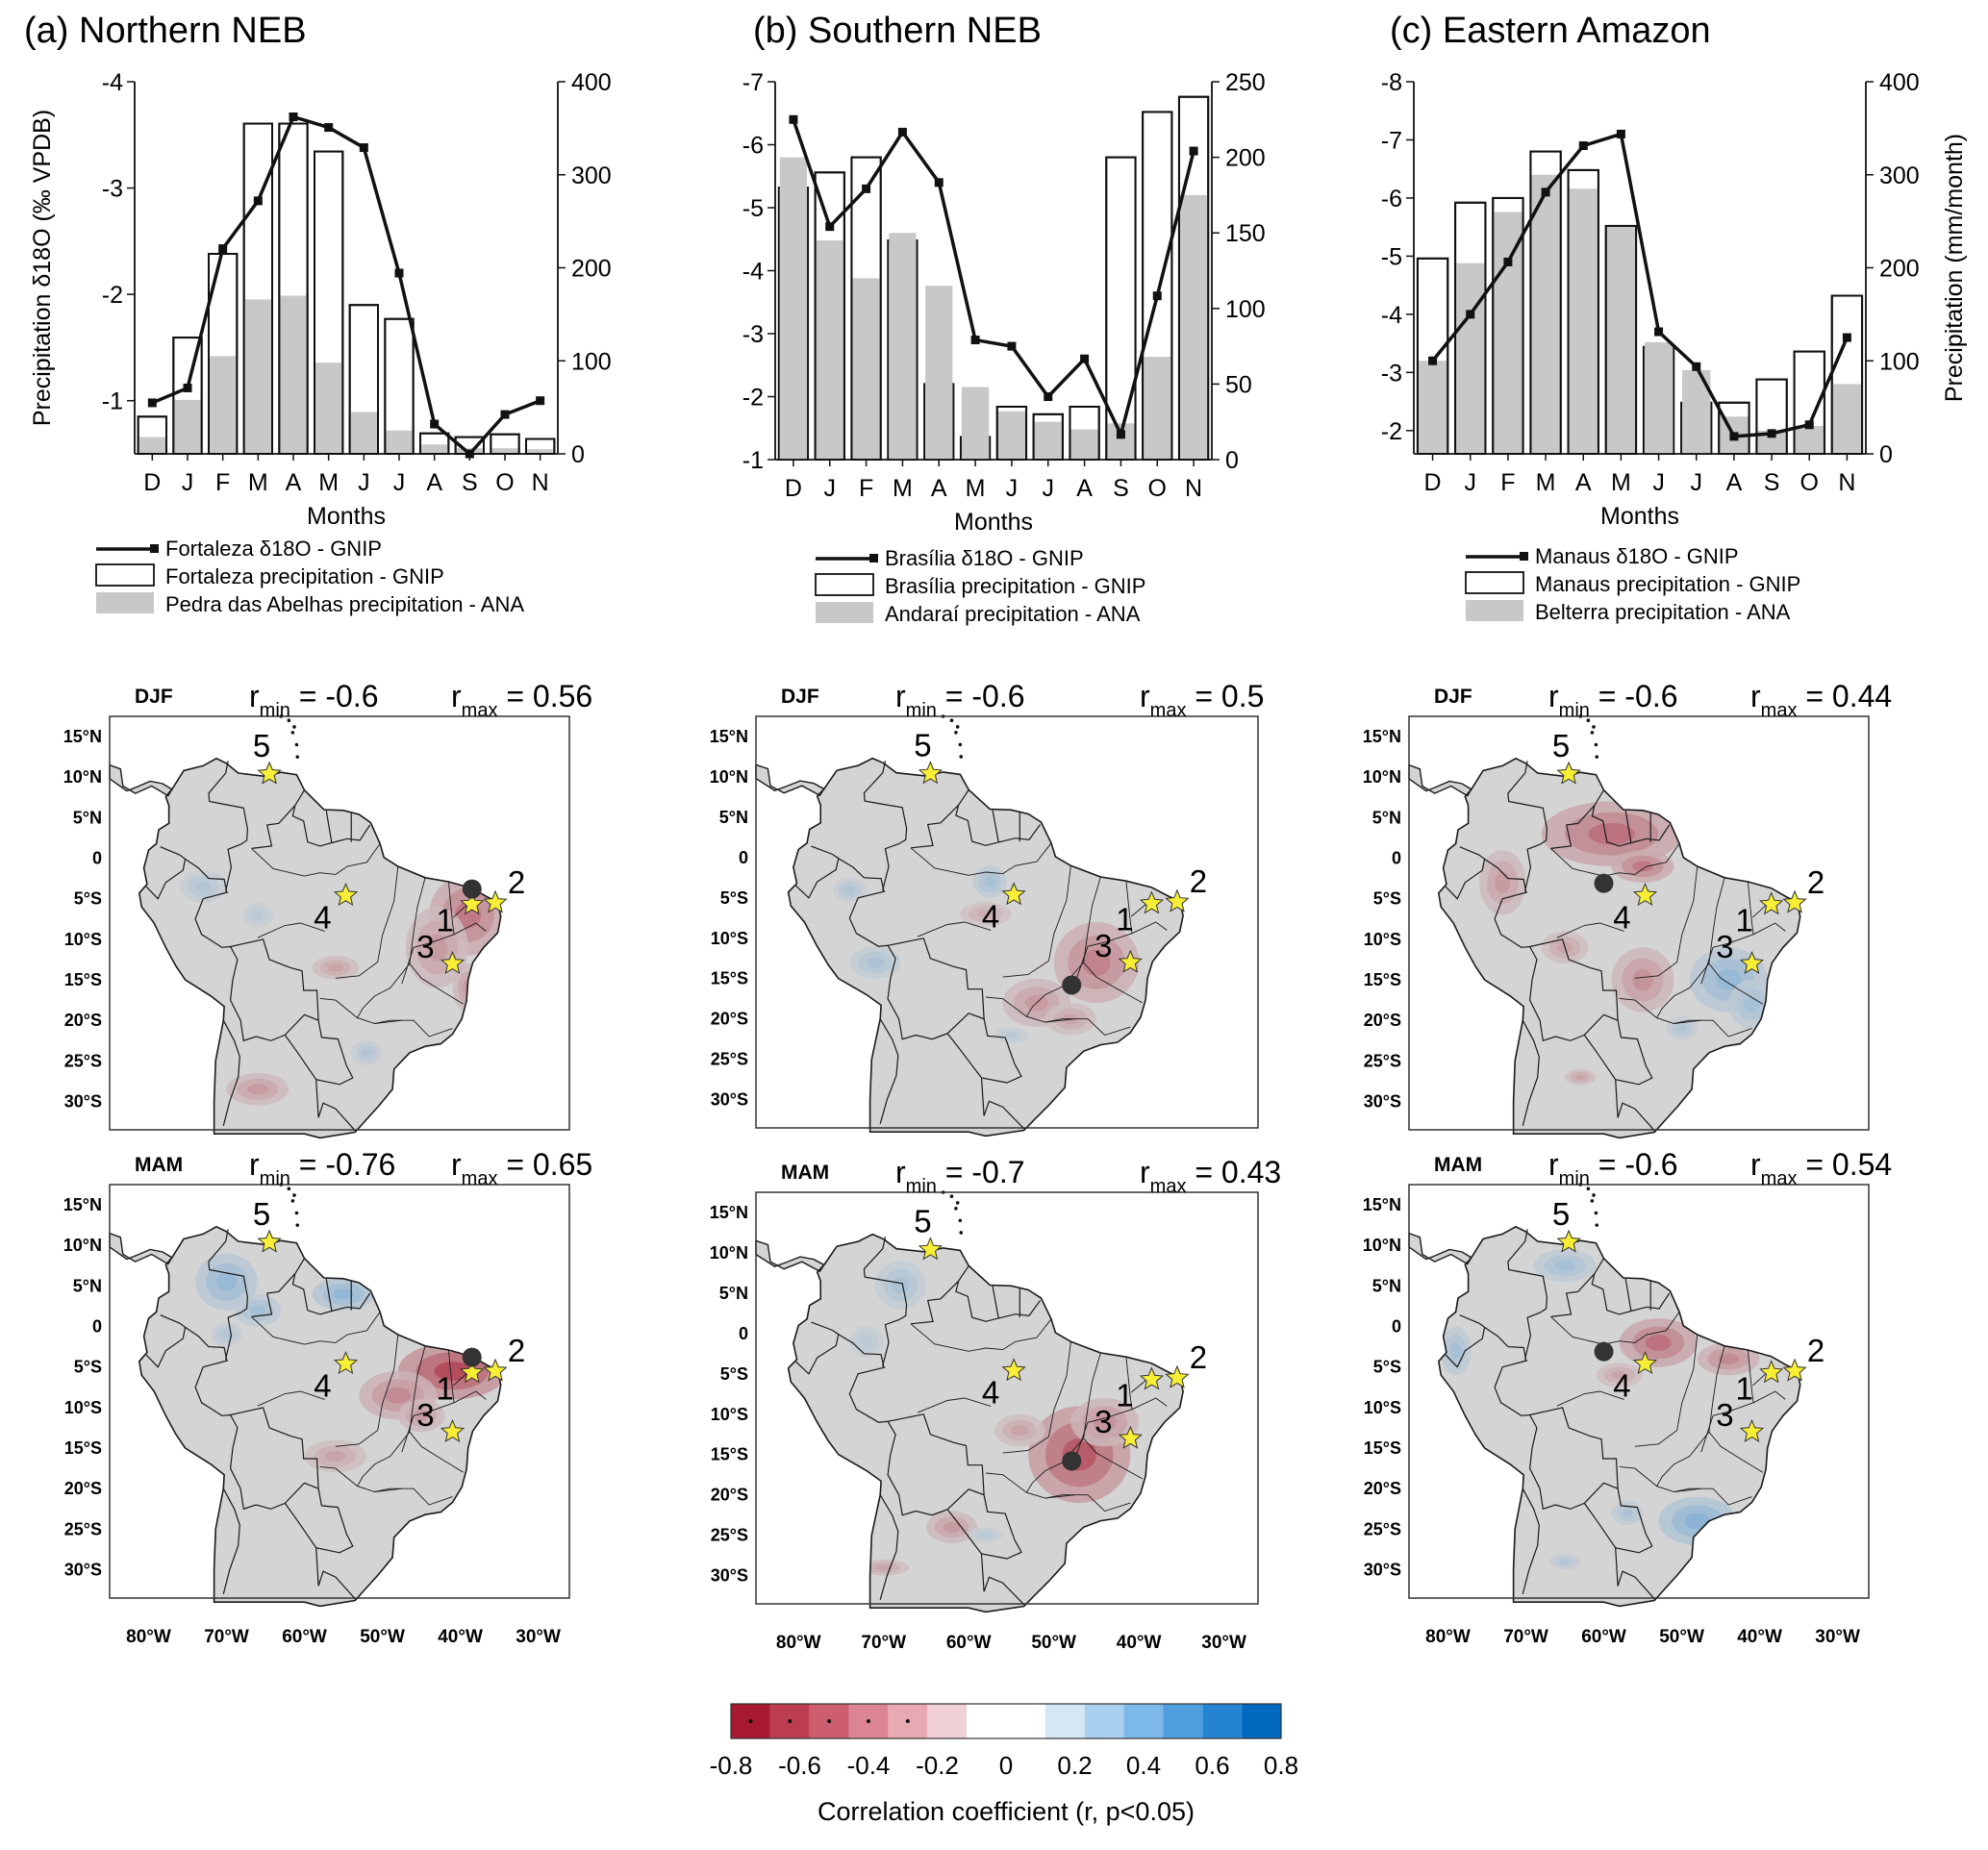  Describe the element at coordinates (434, 482) in the screenshot. I see `x-tick-label: A` at that location.